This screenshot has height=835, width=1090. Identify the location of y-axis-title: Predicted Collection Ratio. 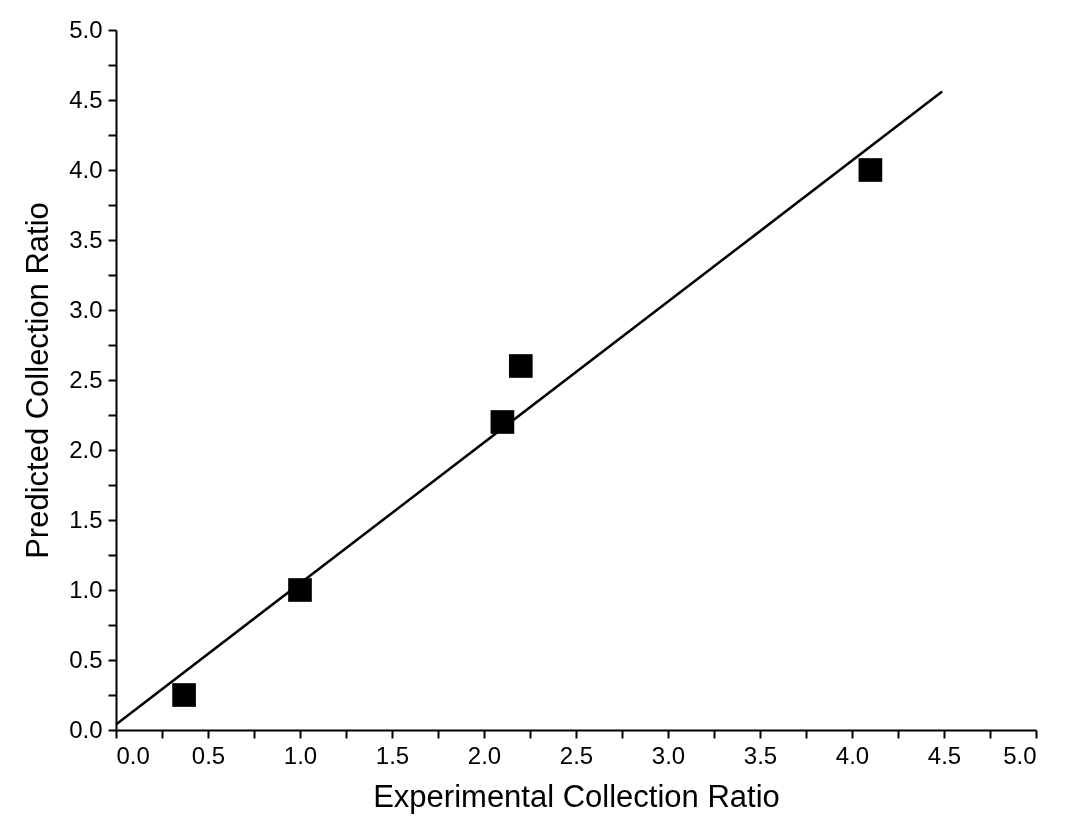
(38, 380).